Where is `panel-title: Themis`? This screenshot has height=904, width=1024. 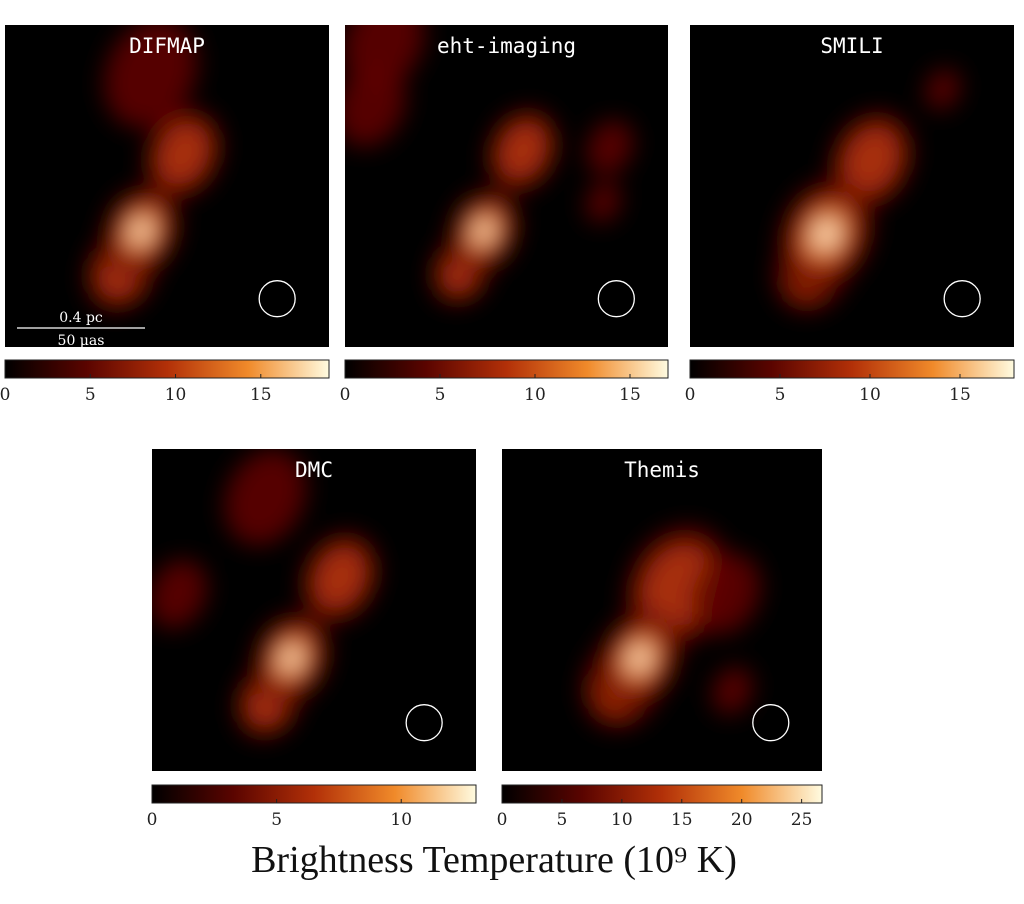
panel-title: Themis is located at coordinates (662, 470).